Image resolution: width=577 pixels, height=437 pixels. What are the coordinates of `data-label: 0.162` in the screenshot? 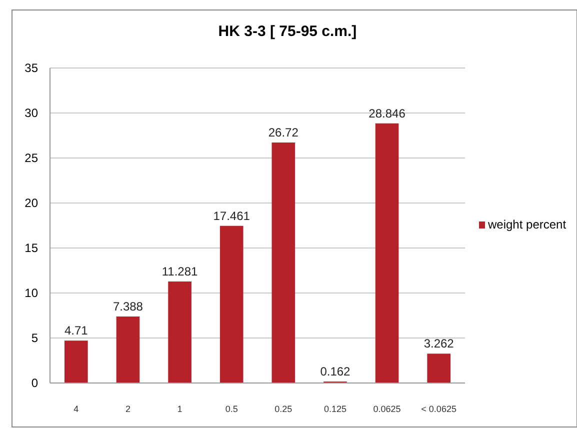 It's located at (335, 371).